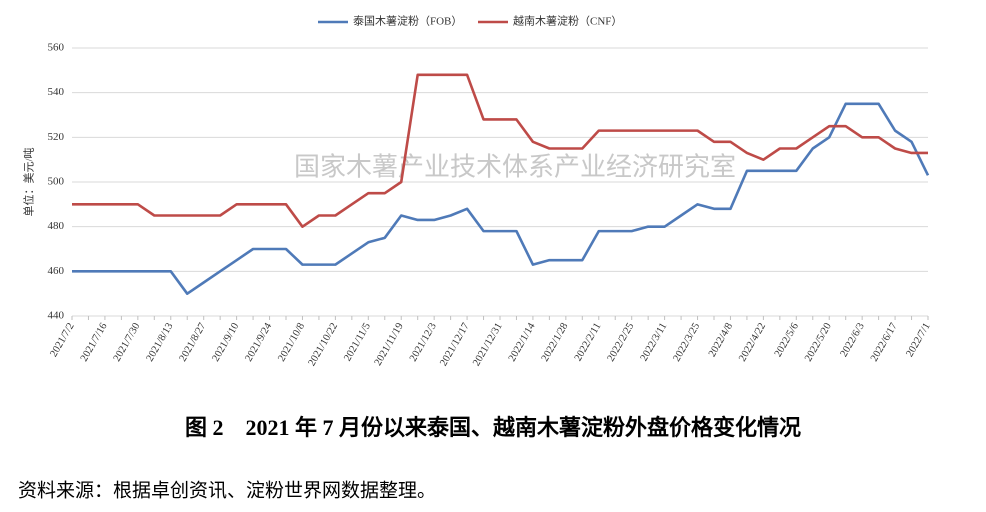 This screenshot has height=512, width=986. Describe the element at coordinates (884, 342) in the screenshot. I see `x-tick-label: 2022/6/17` at that location.